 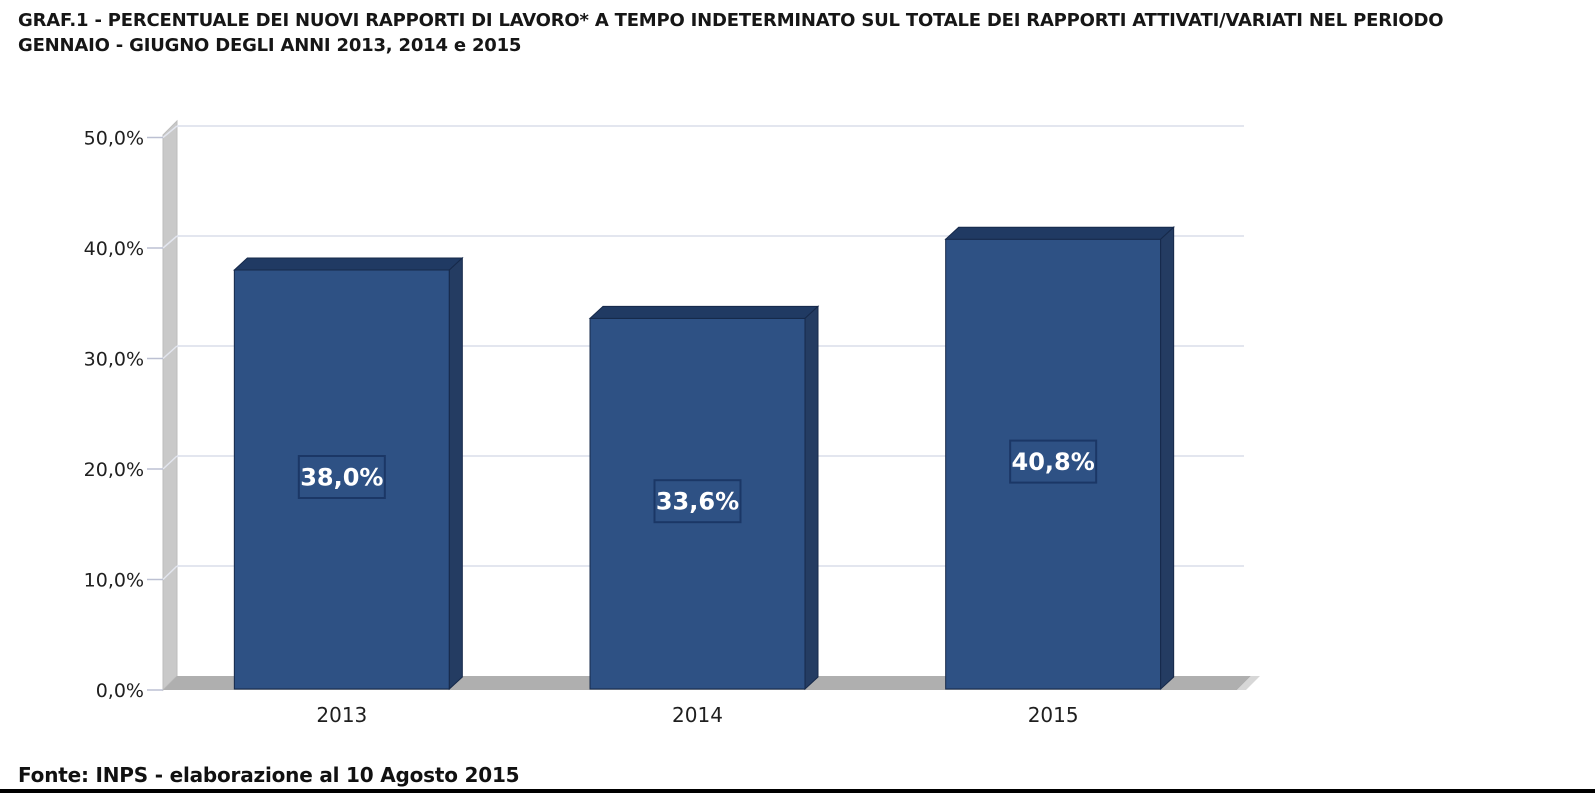 I want to click on x-axis: 2013 2014 2015, so click(x=697, y=715).